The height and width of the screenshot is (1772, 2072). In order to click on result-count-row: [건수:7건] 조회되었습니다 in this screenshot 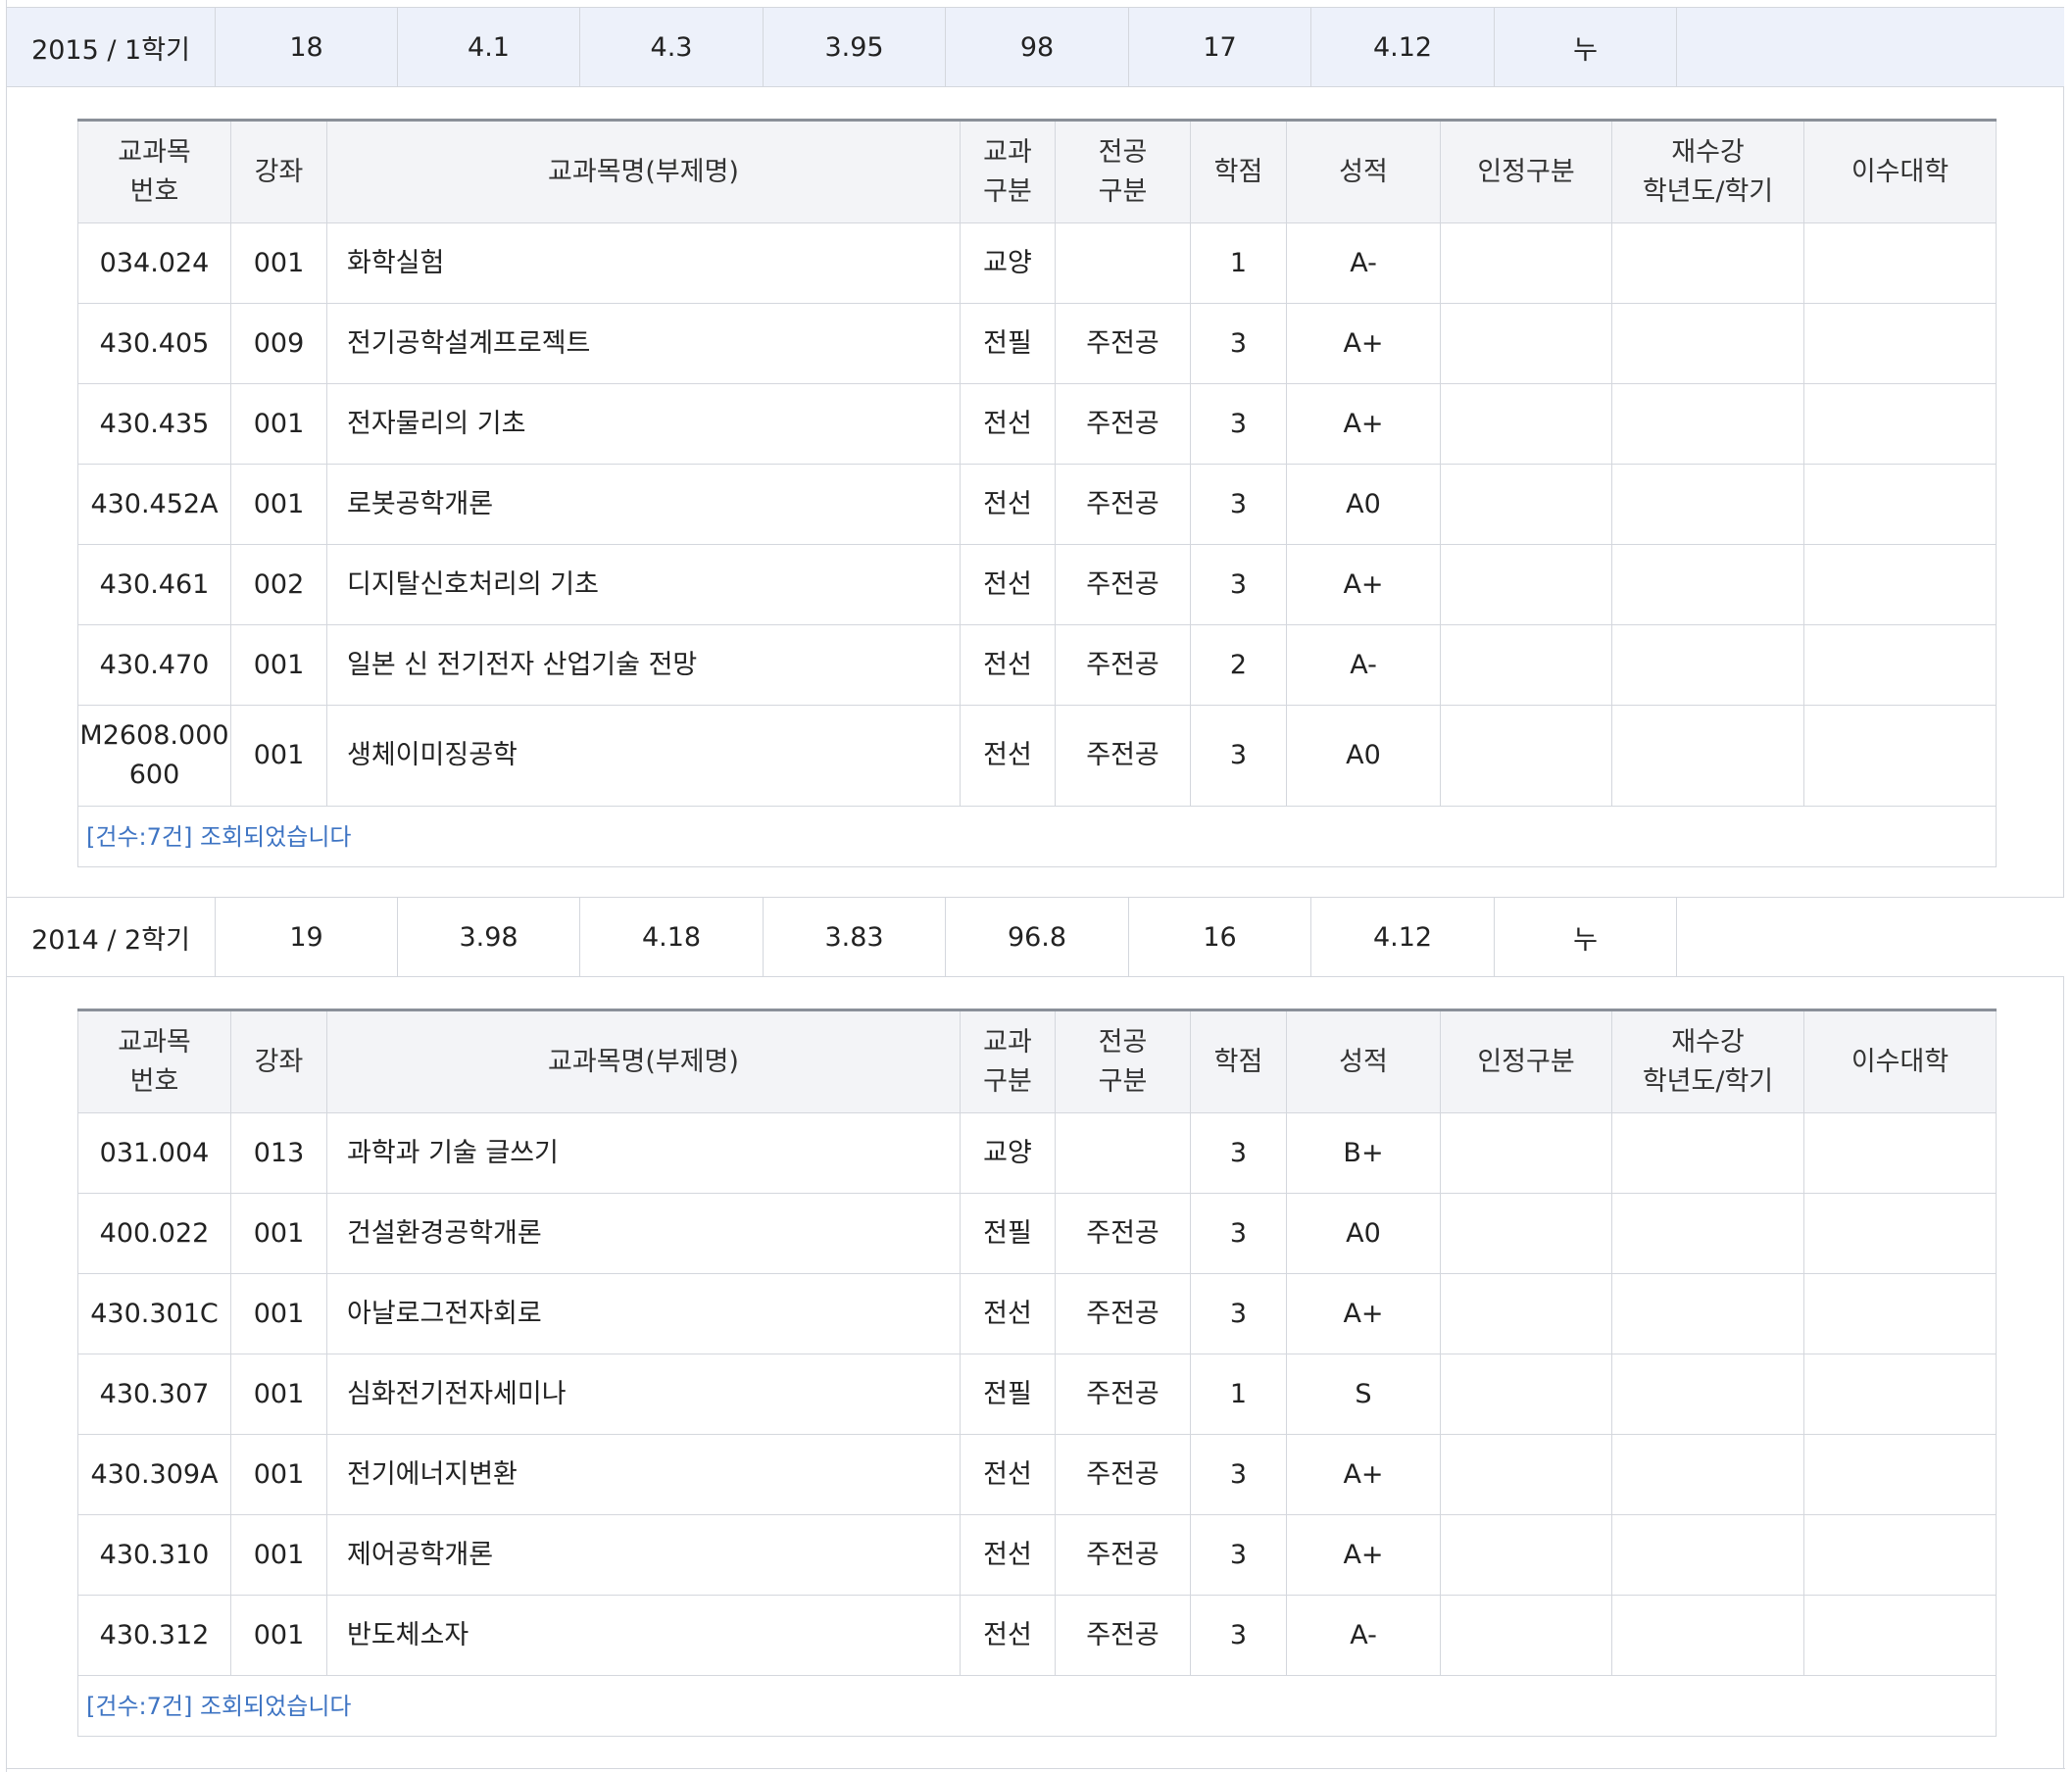, I will do `click(1037, 836)`.